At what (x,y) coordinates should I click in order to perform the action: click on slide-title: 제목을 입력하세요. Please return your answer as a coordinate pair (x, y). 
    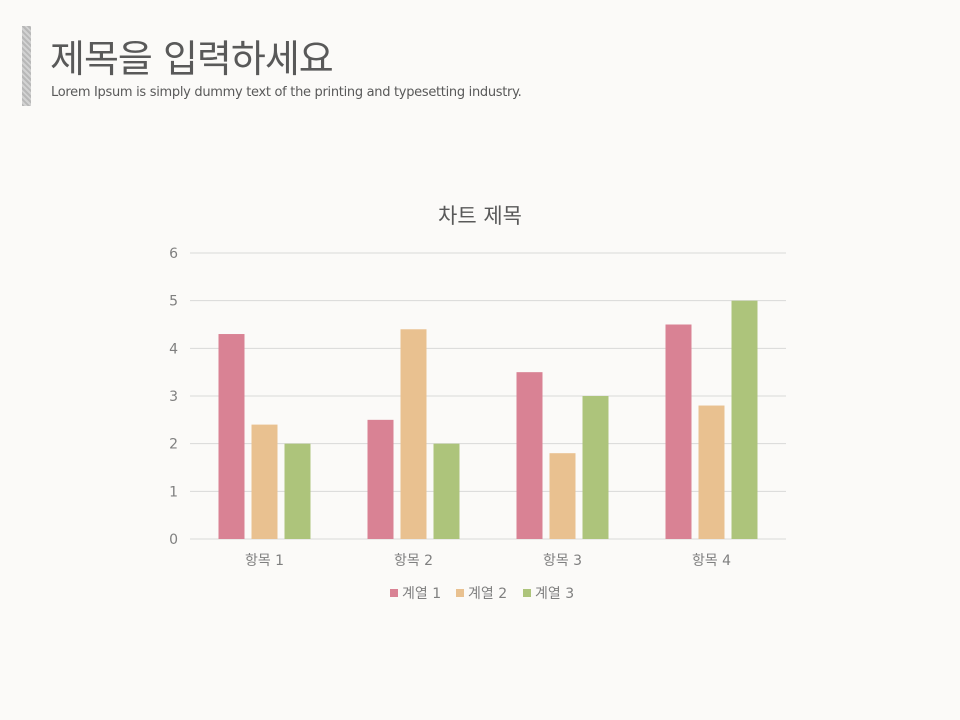
    Looking at the image, I should click on (192, 59).